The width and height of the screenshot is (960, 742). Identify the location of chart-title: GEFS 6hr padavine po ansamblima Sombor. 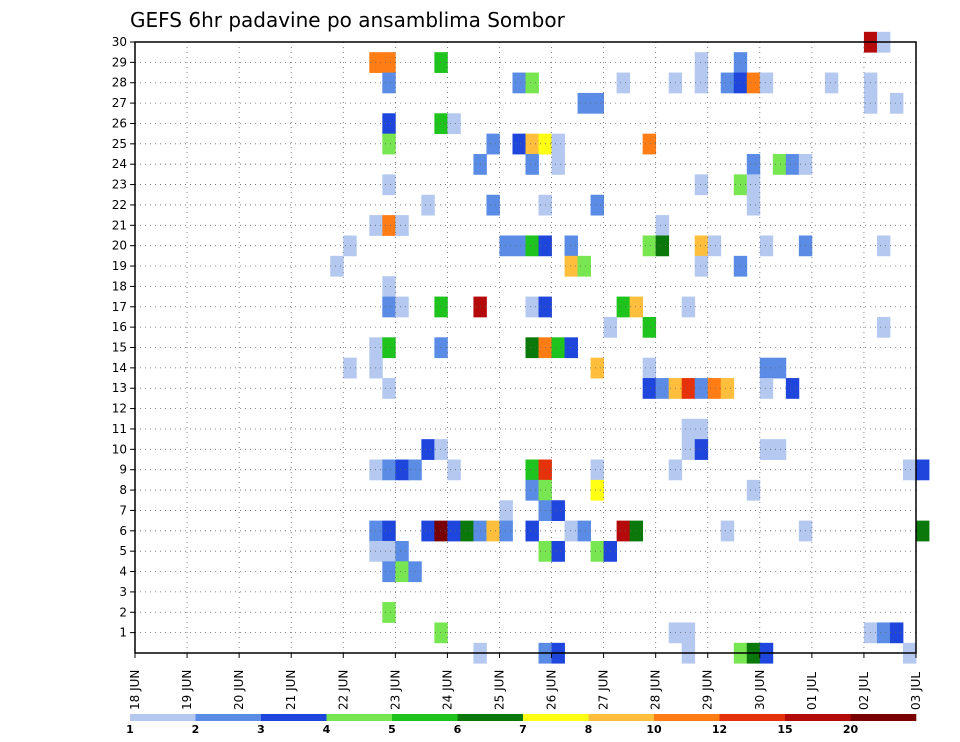
(348, 20).